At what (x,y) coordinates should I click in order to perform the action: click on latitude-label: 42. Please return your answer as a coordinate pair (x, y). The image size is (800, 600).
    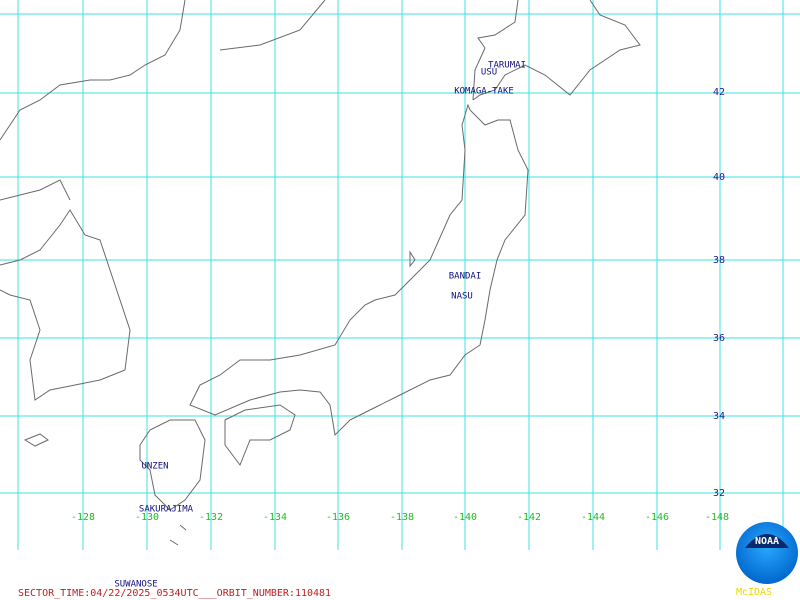
    Looking at the image, I should click on (719, 92).